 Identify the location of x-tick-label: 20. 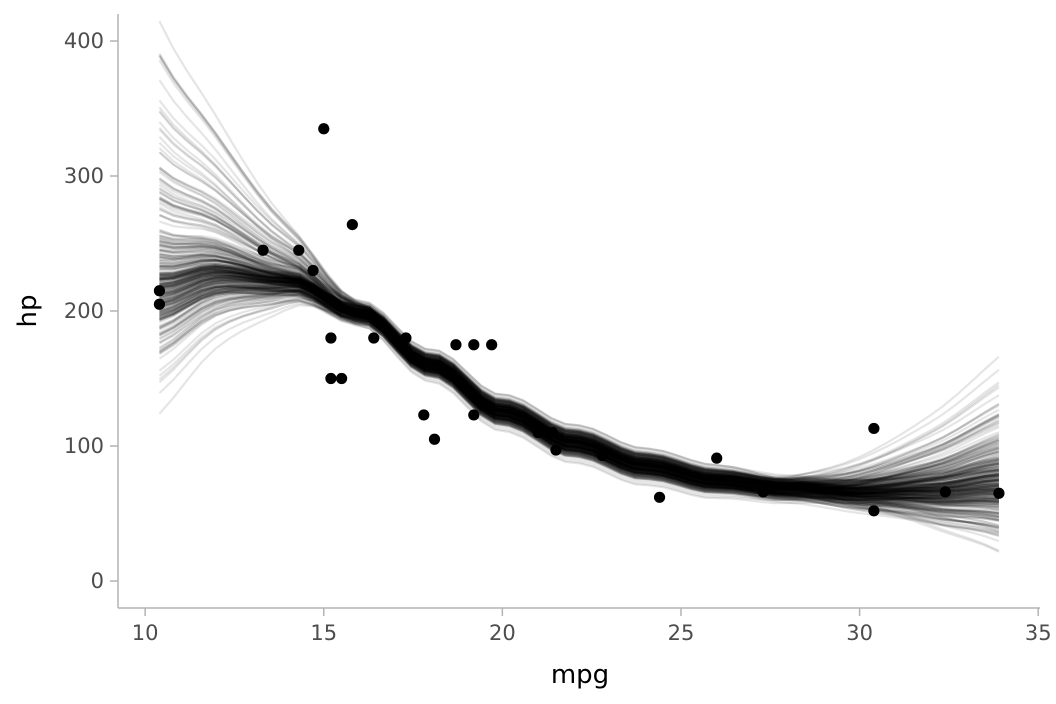
(502, 633).